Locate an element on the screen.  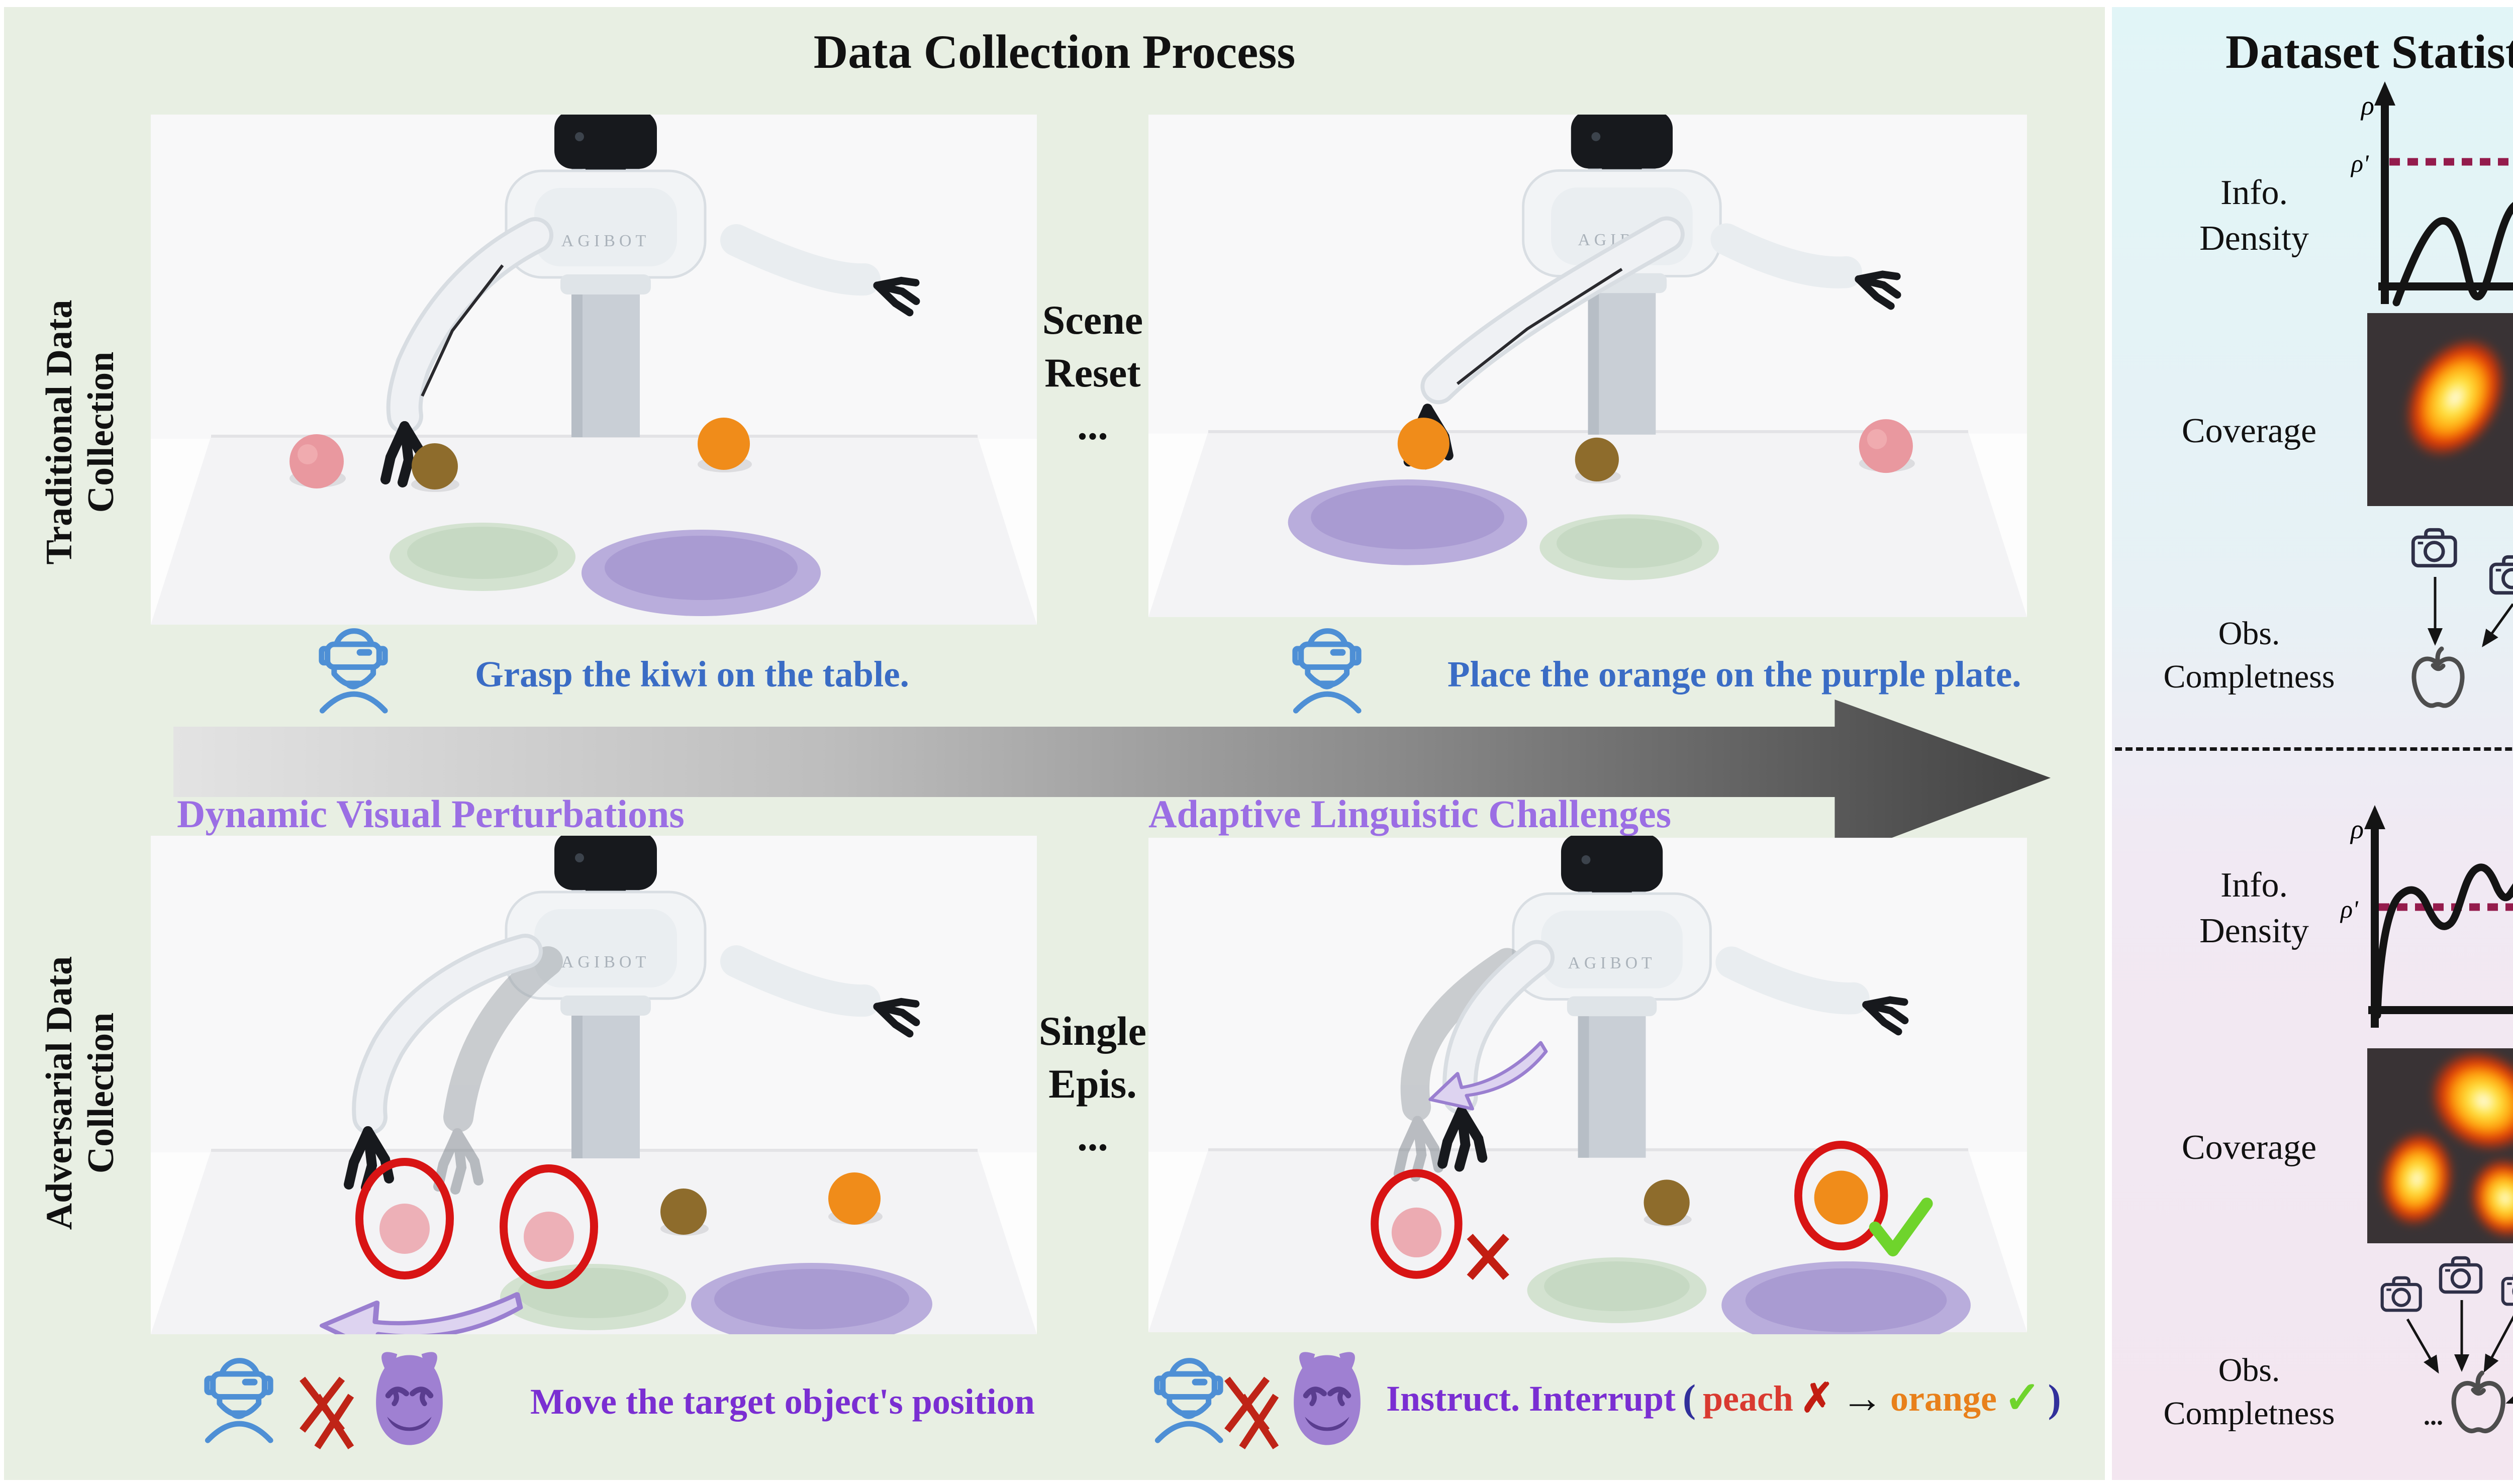
caption-grasp-kiwi: Grasp the kiwi on the table. is located at coordinates (692, 674).